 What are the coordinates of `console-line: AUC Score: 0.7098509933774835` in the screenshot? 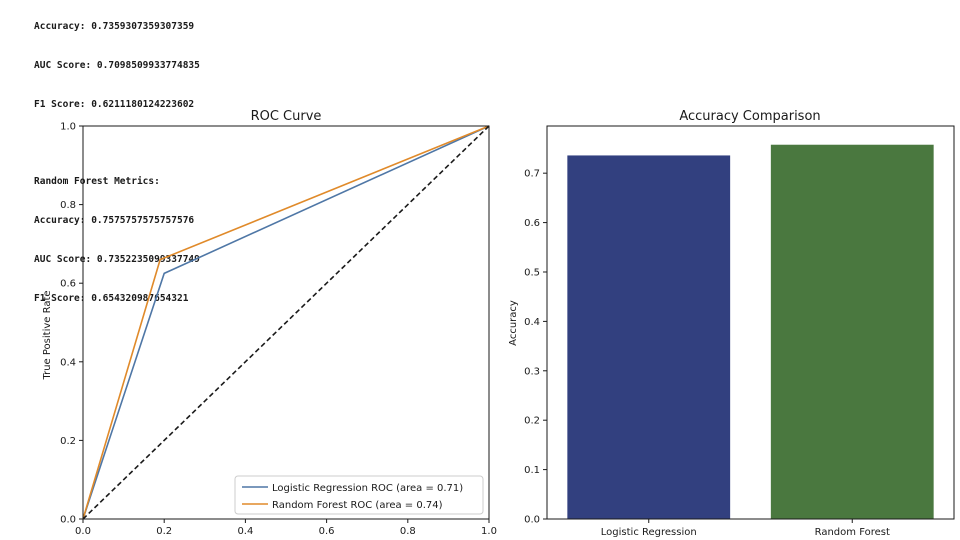 It's located at (117, 65).